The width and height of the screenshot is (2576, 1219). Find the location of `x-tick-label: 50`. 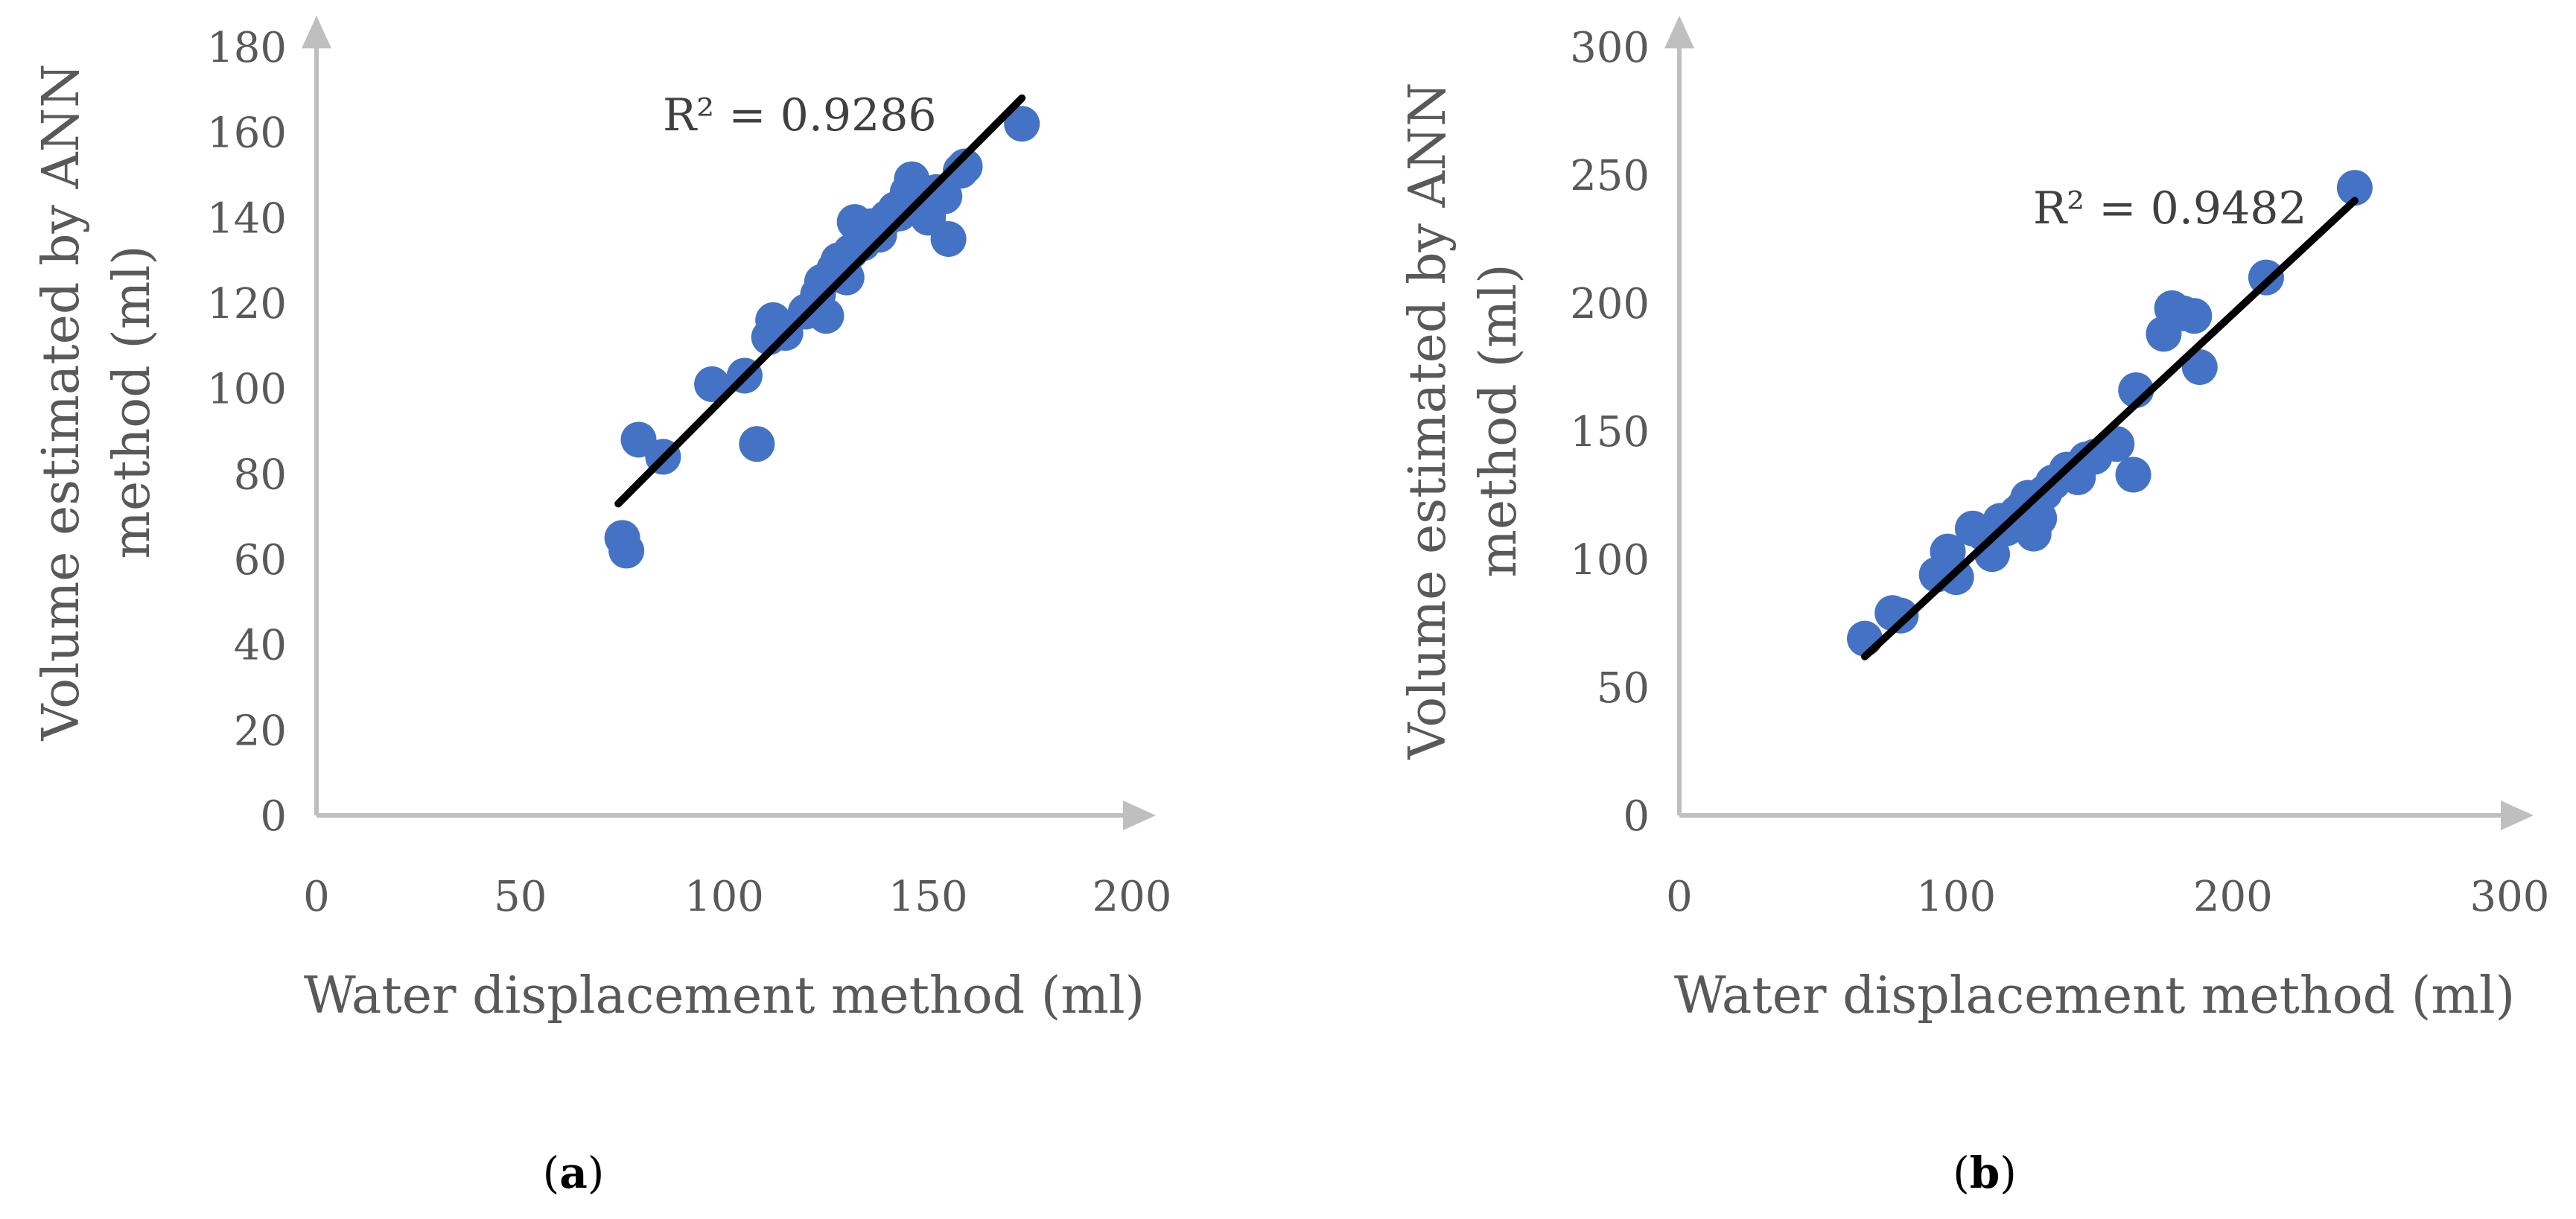

x-tick-label: 50 is located at coordinates (520, 897).